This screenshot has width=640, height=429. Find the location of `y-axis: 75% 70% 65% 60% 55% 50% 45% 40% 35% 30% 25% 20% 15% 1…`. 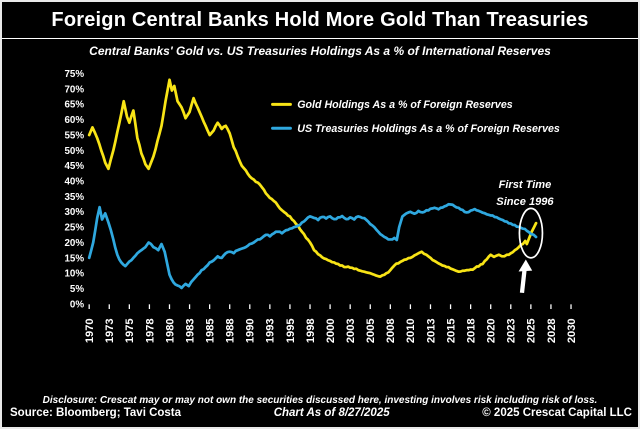

y-axis: 75% 70% 65% 60% 55% 50% 45% 40% 35% 30% 25% 20% 15% 1… is located at coordinates (74, 189).